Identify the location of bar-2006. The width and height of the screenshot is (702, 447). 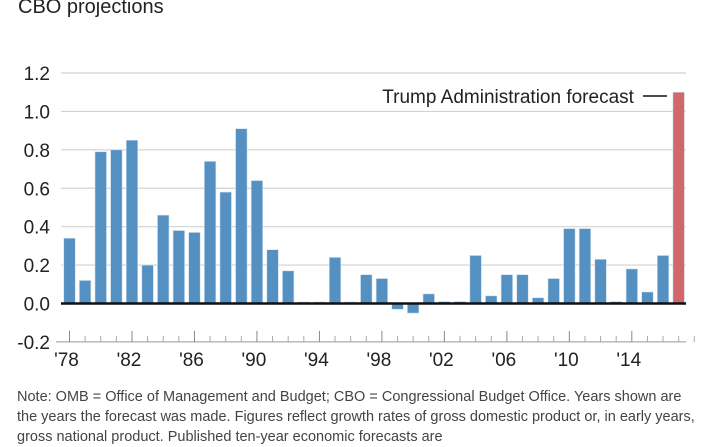
(506, 289).